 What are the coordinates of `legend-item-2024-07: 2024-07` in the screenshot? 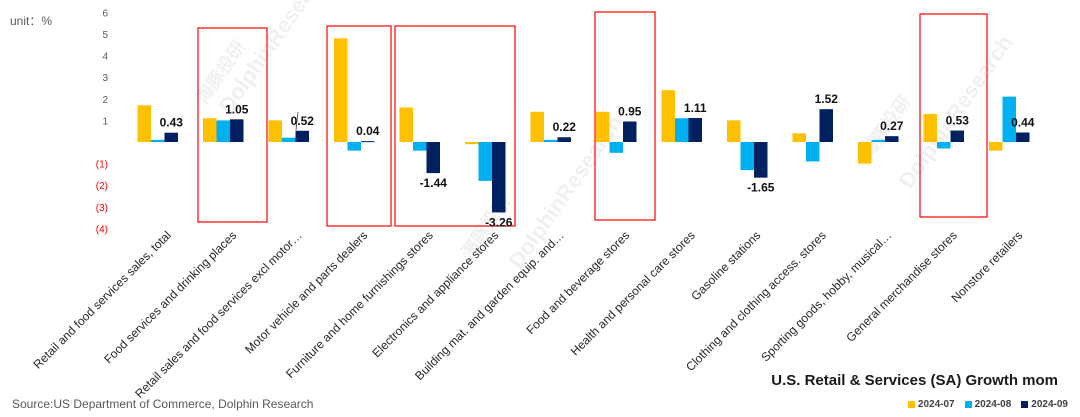 It's located at (931, 404).